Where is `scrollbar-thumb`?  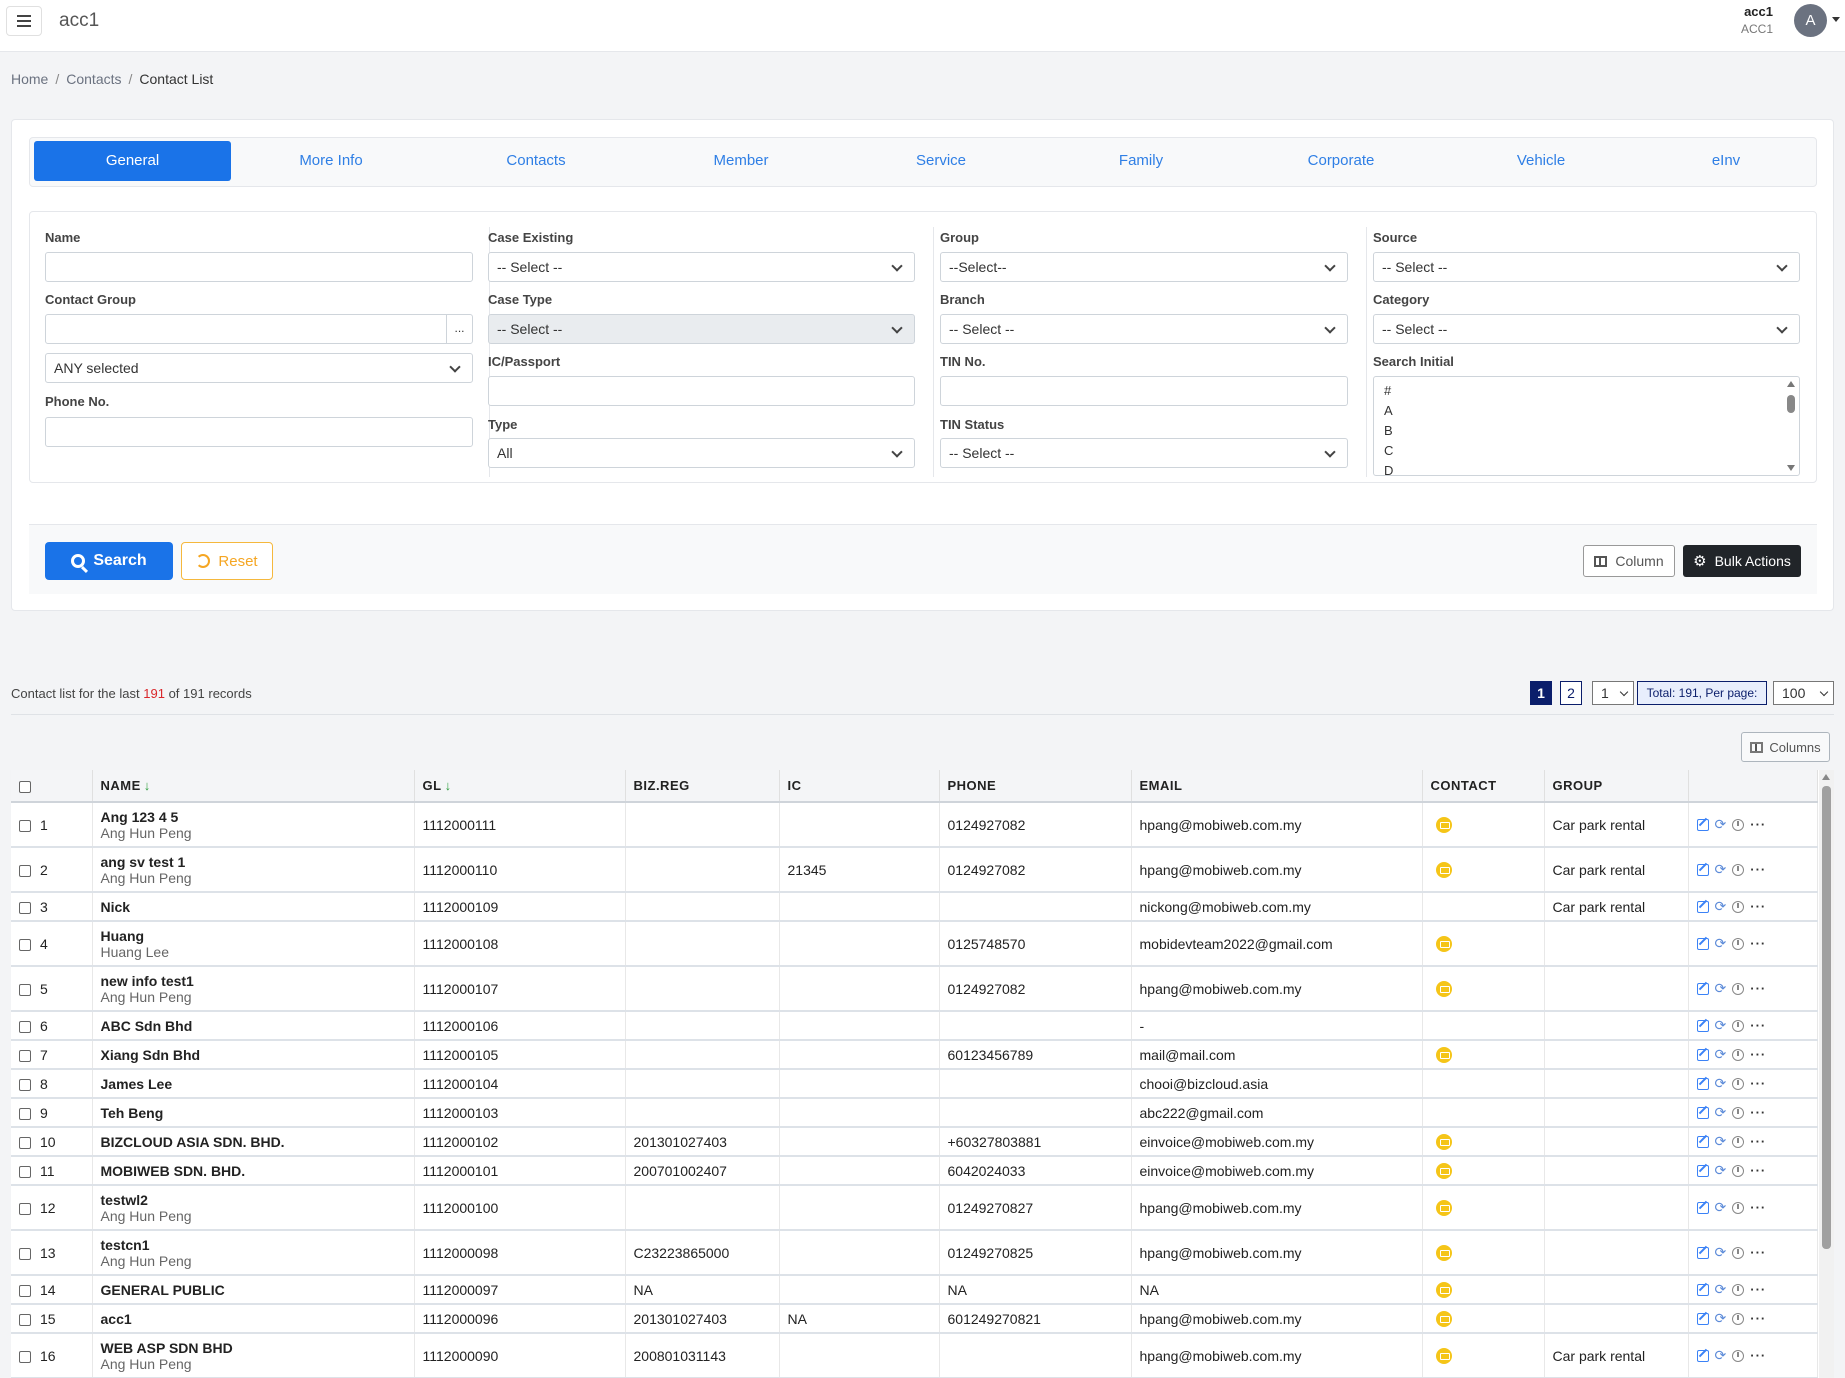
scrollbar-thumb is located at coordinates (1826, 1017).